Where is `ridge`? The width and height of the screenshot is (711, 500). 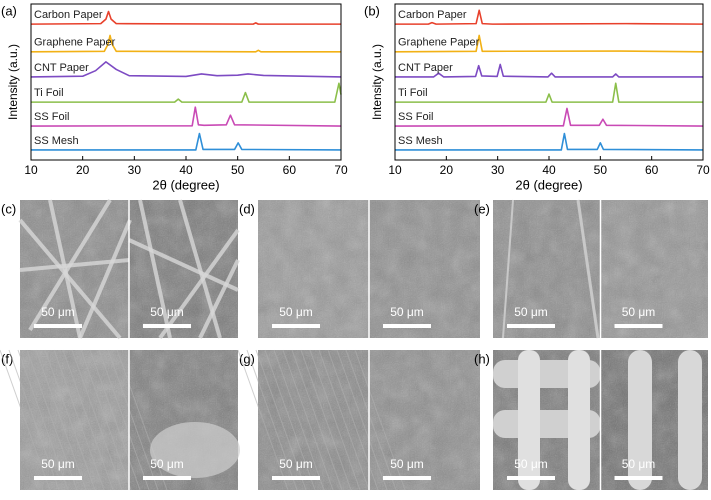 ridge is located at coordinates (588, 269).